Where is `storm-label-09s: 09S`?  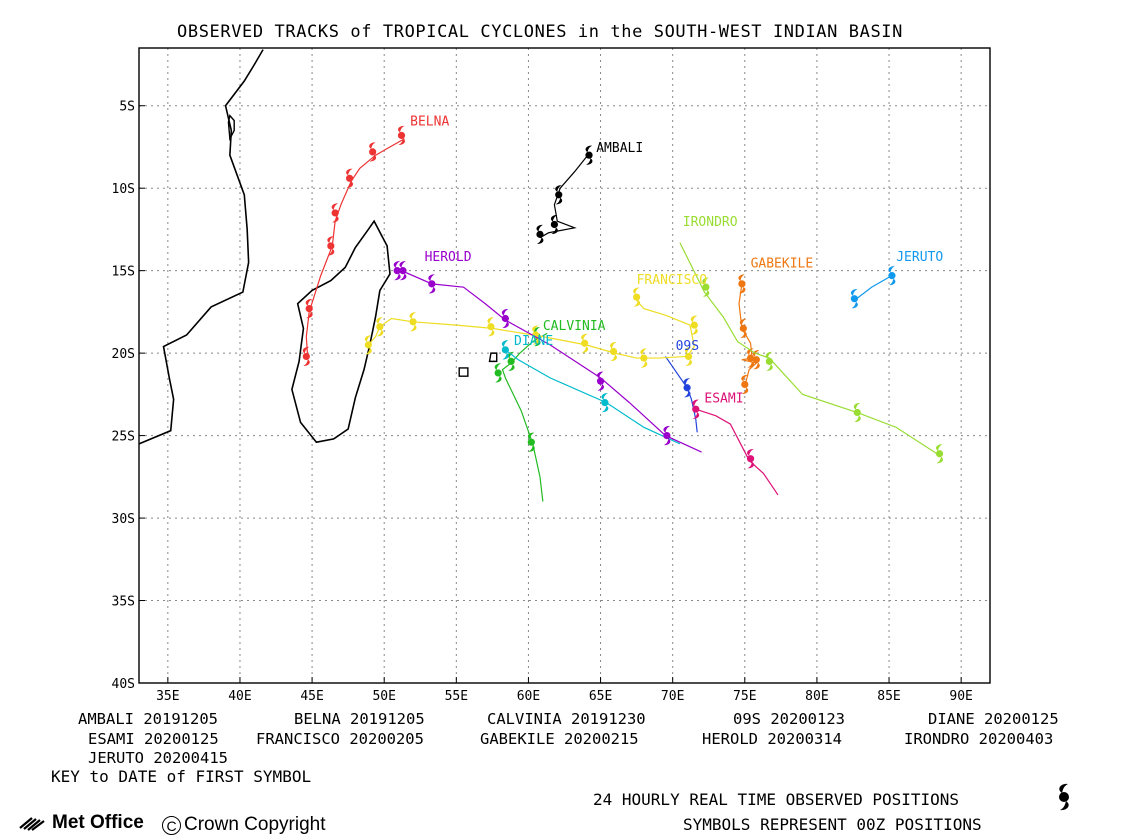
storm-label-09s: 09S is located at coordinates (687, 346).